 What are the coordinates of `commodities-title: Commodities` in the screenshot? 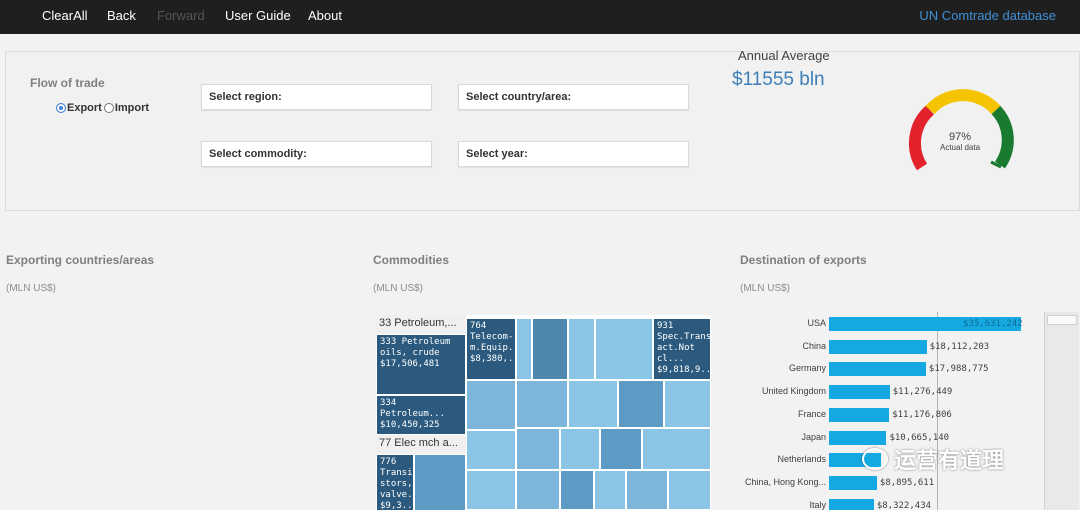 It's located at (411, 260).